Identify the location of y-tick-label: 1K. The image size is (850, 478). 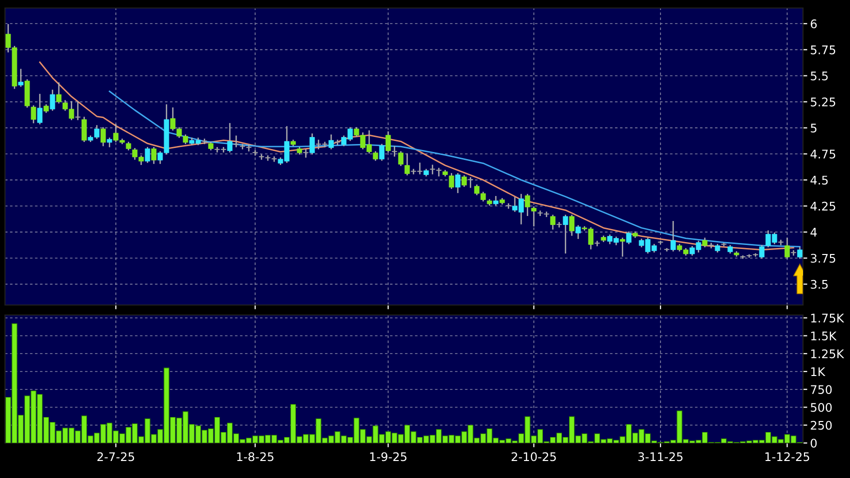
(818, 371).